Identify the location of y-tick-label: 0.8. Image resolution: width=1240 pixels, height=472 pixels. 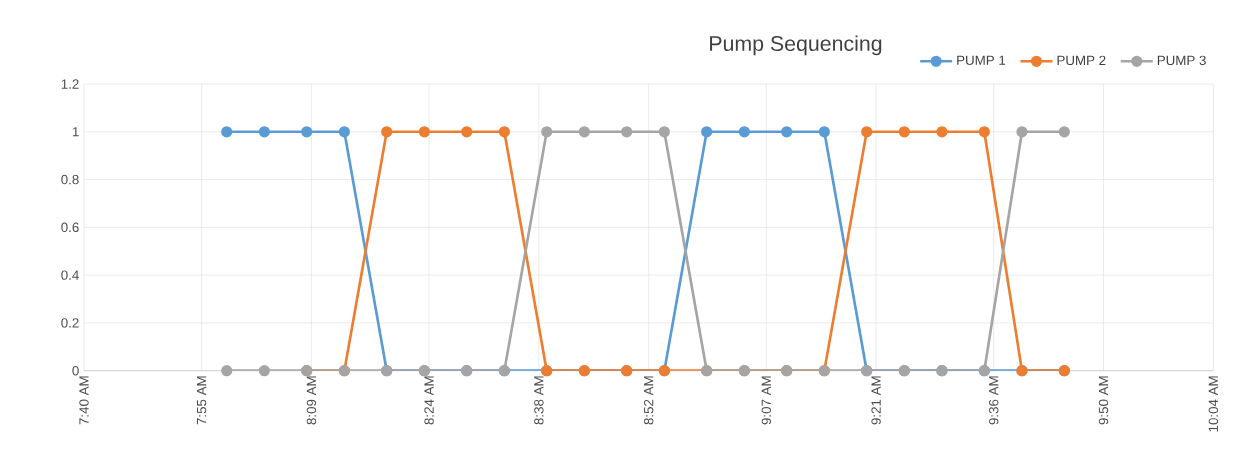
(70, 179).